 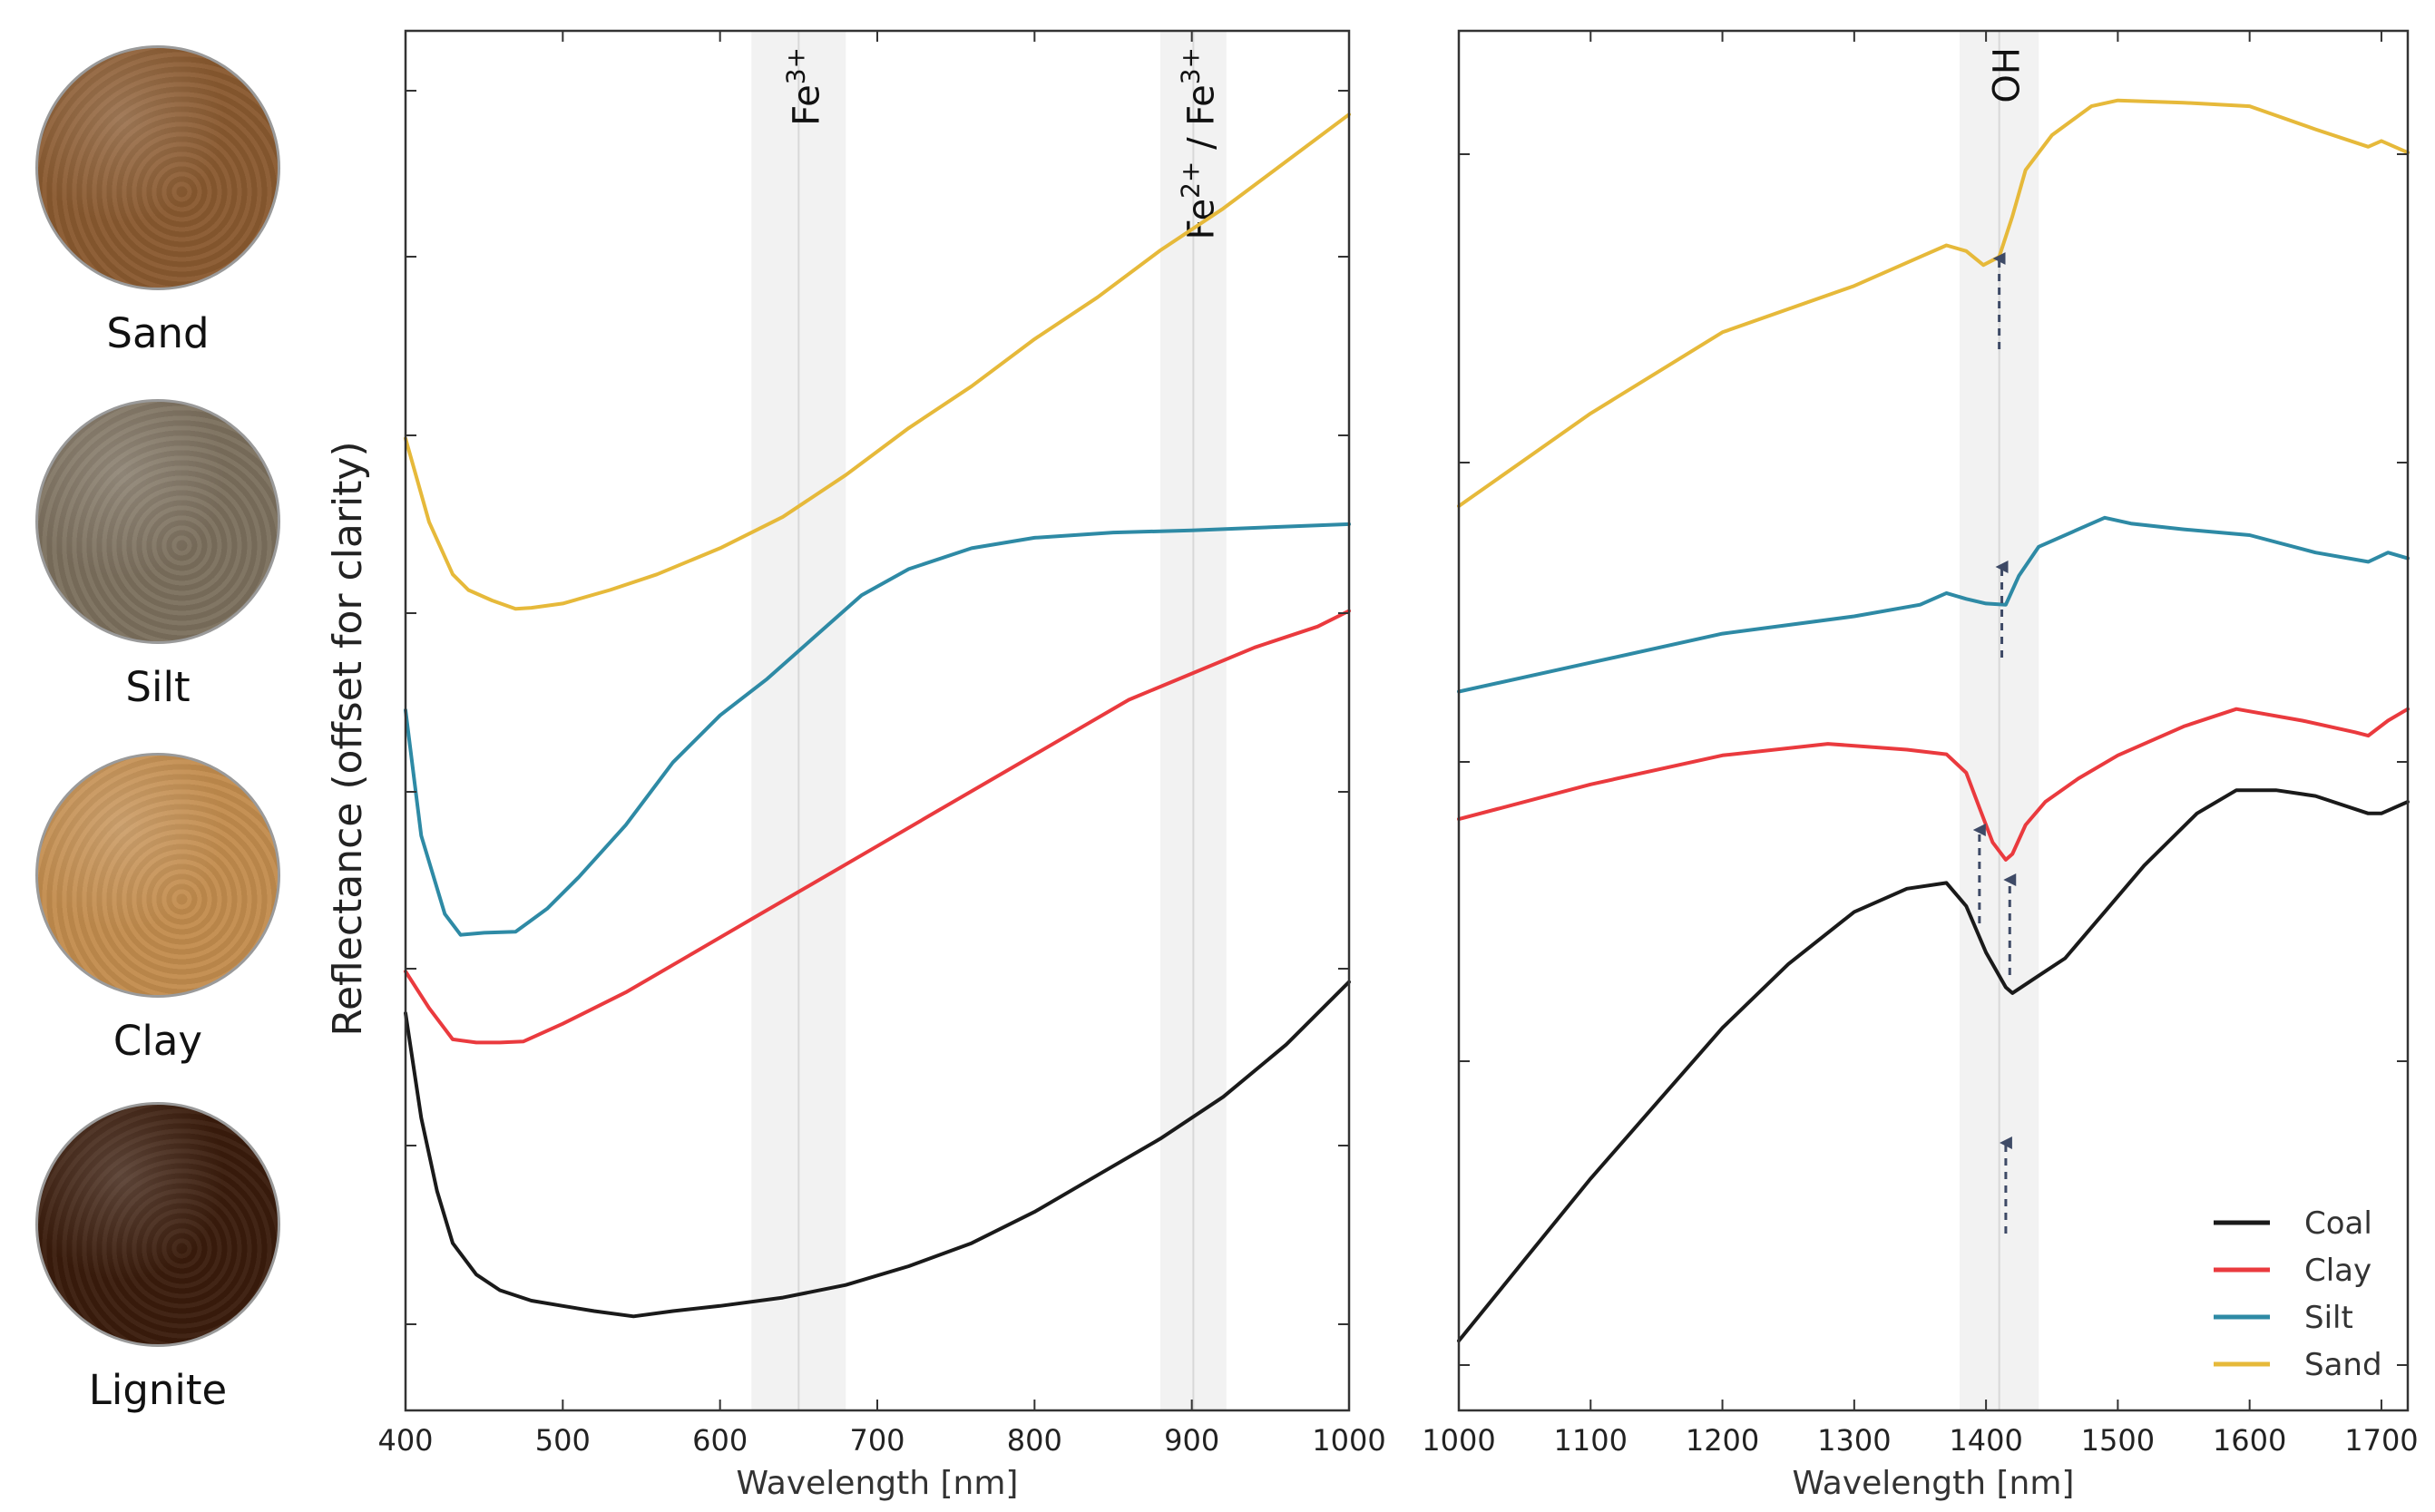 I want to click on clay-photo, so click(x=157, y=875).